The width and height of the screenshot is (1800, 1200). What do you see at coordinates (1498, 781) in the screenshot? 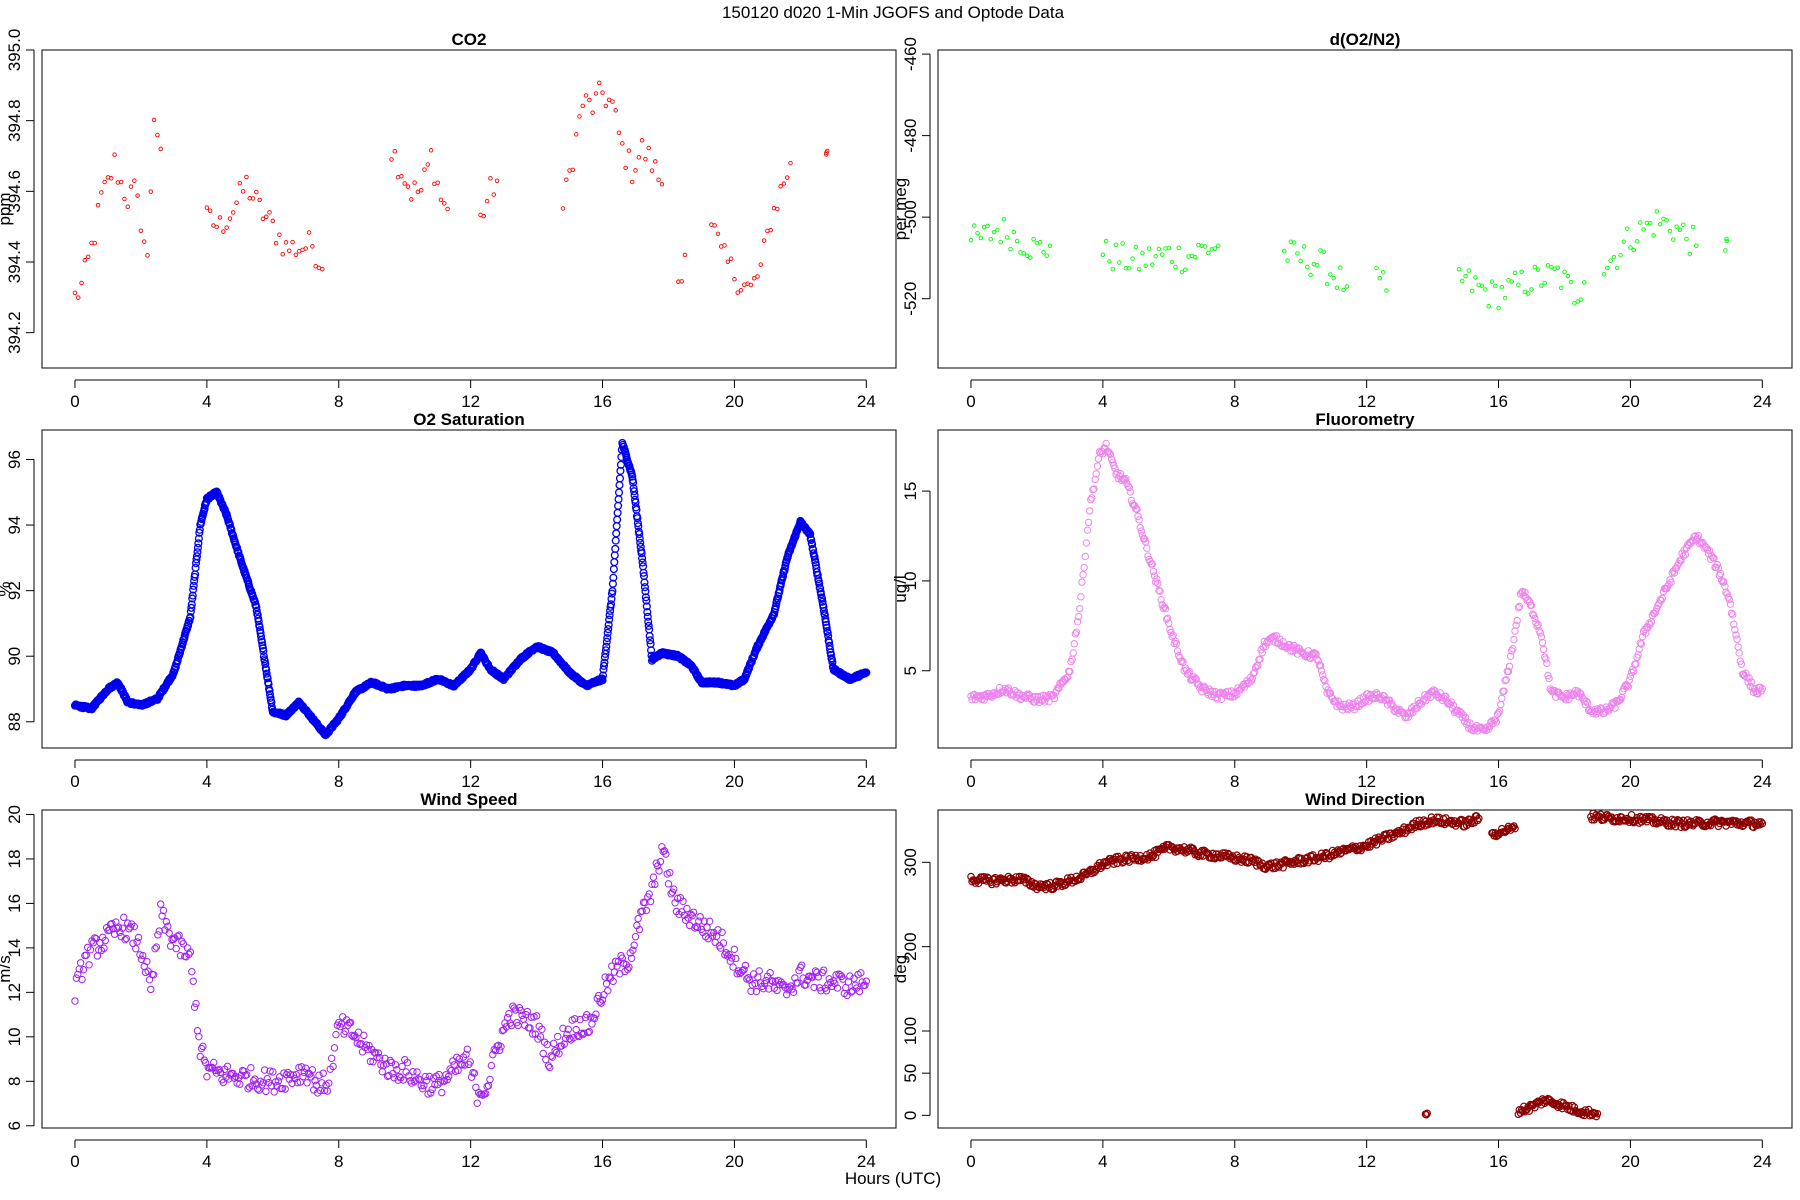
I see `x-tick-label: 16` at bounding box center [1498, 781].